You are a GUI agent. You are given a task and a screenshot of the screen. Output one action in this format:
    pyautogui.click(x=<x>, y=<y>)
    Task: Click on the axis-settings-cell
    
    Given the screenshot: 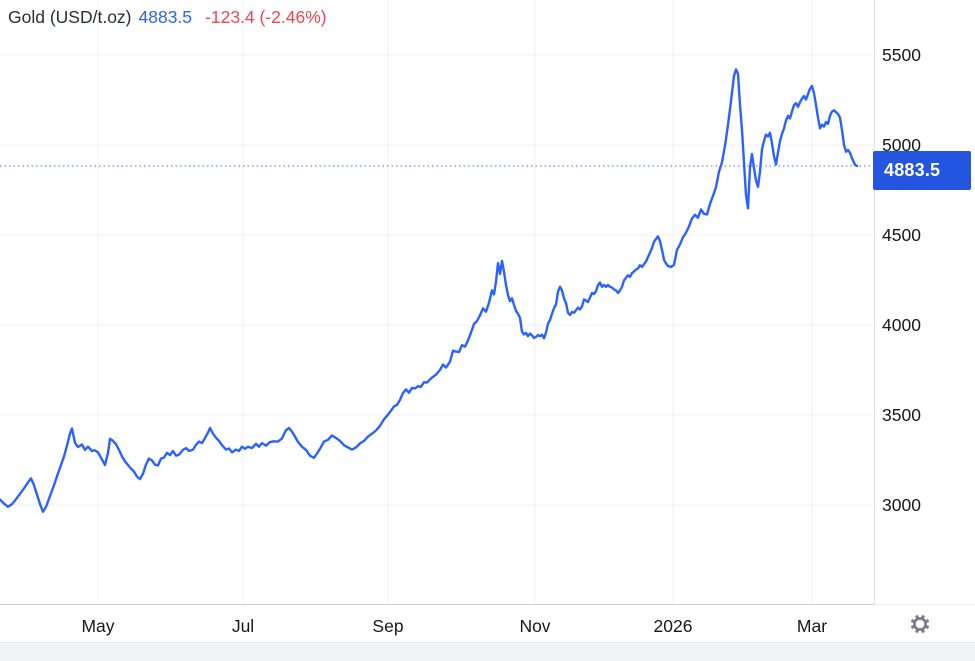 What is the action you would take?
    pyautogui.click(x=924, y=623)
    